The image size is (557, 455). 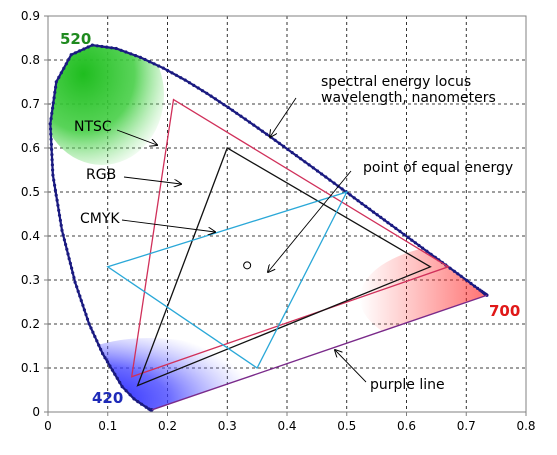 What do you see at coordinates (286, 426) in the screenshot?
I see `x-tick-label: 0.4` at bounding box center [286, 426].